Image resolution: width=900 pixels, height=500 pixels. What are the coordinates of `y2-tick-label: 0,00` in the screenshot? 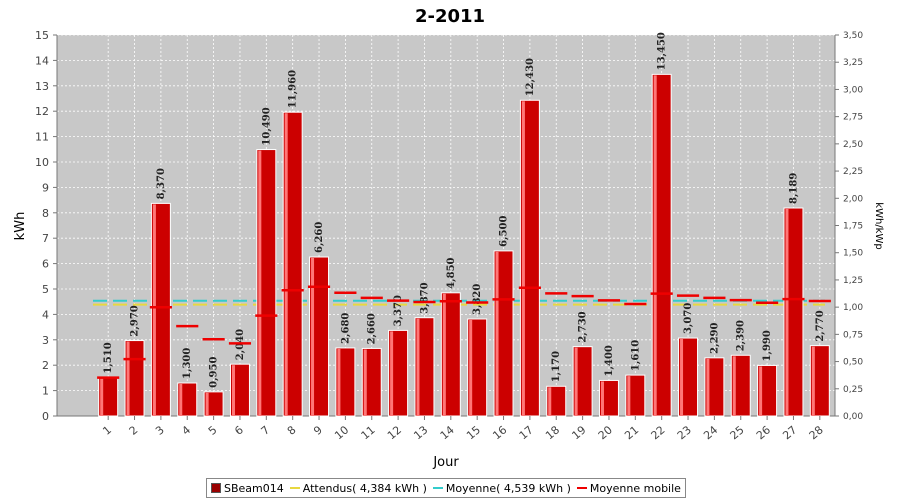 It's located at (853, 417).